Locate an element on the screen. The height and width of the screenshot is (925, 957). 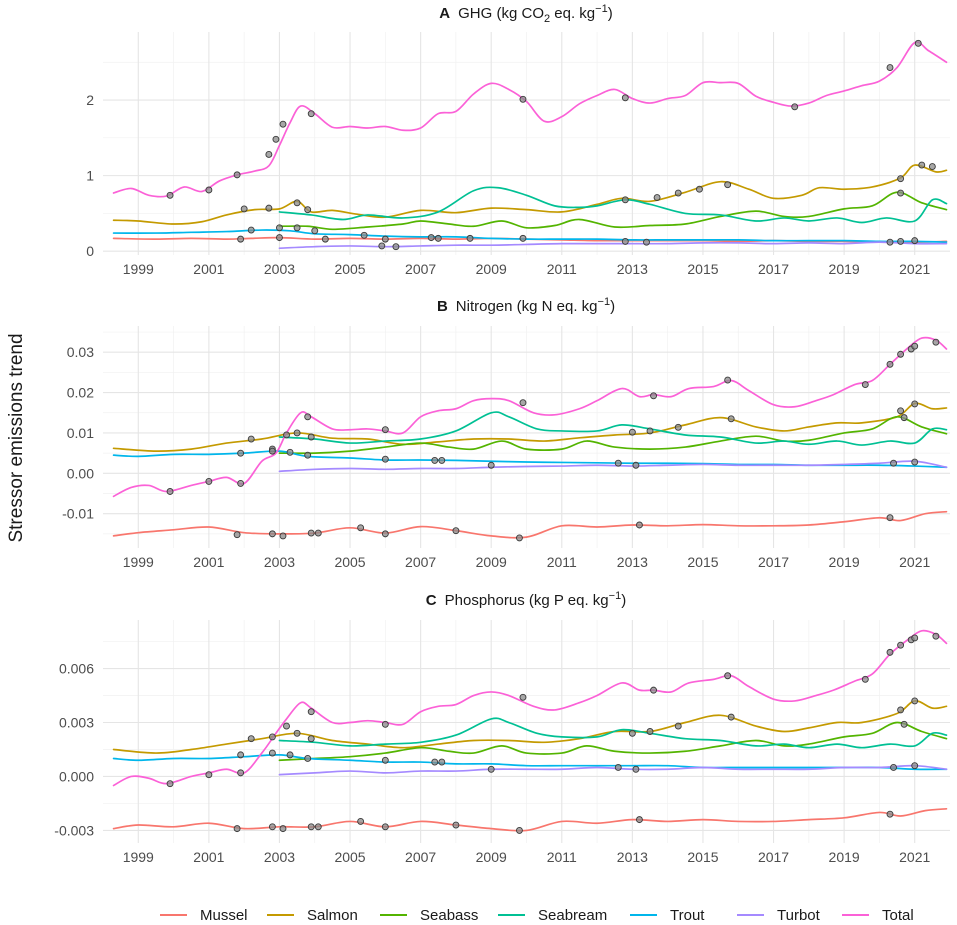
x-tick-label: 1999 is located at coordinates (138, 269).